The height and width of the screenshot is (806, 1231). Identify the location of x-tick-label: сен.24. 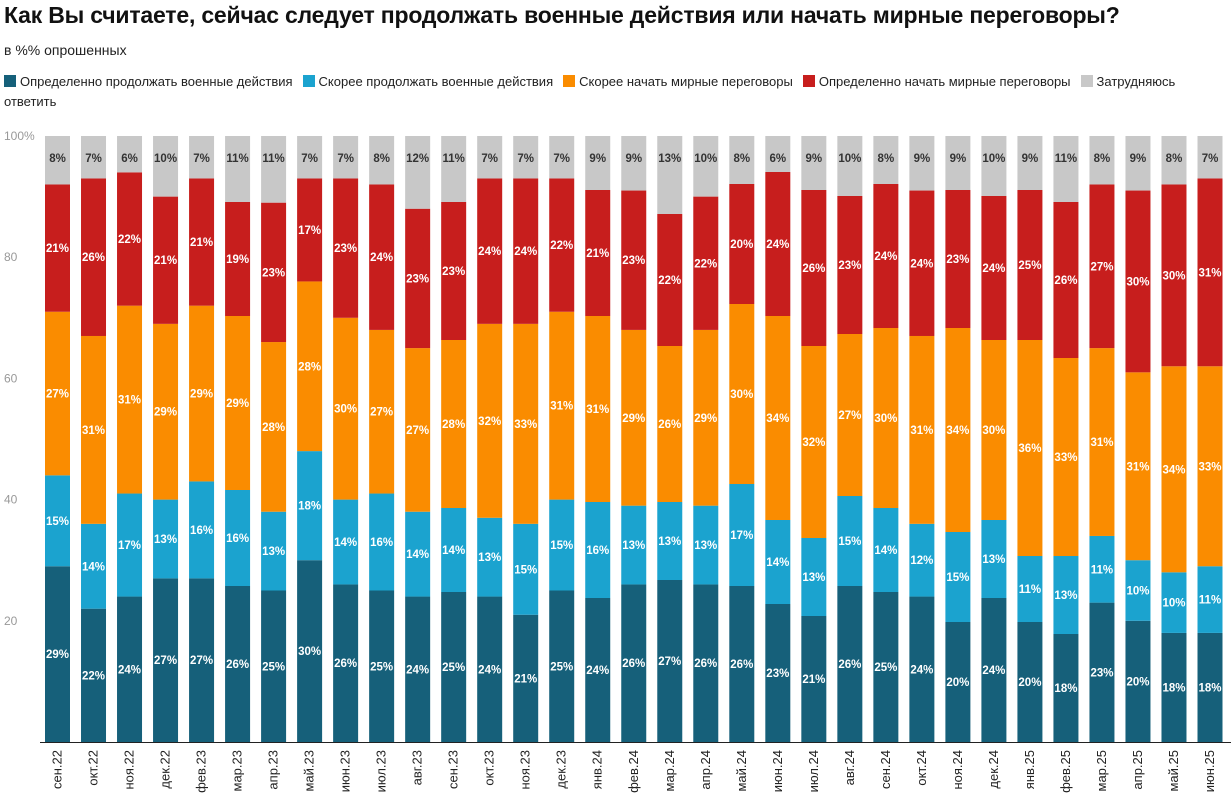
(885, 769).